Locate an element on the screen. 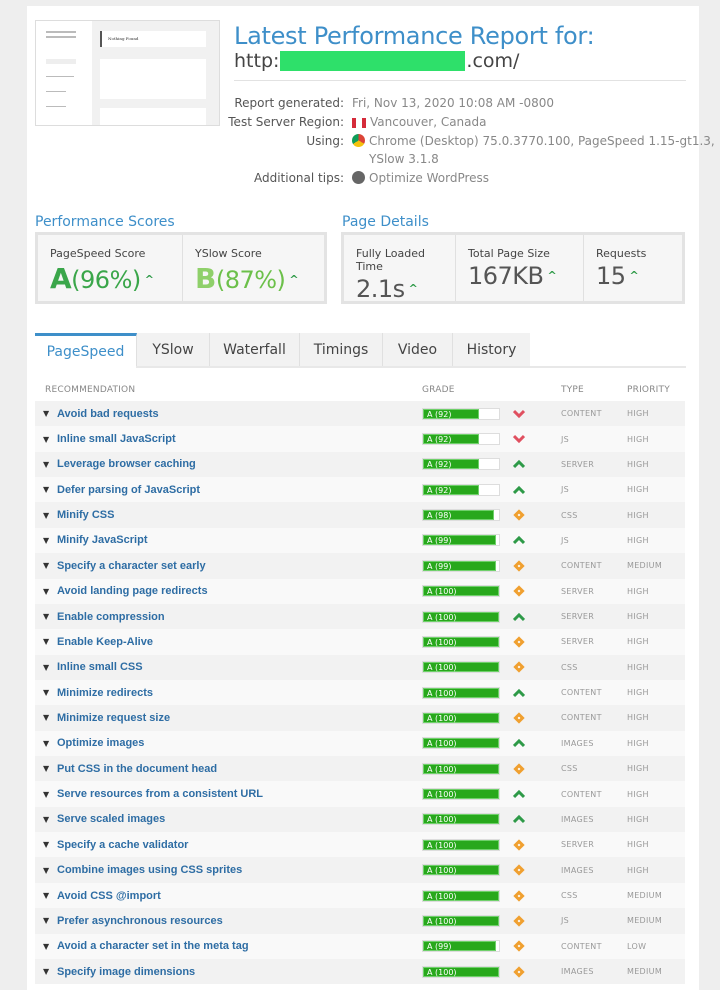 The width and height of the screenshot is (720, 990). recommendation-name: Minify CSS is located at coordinates (86, 515).